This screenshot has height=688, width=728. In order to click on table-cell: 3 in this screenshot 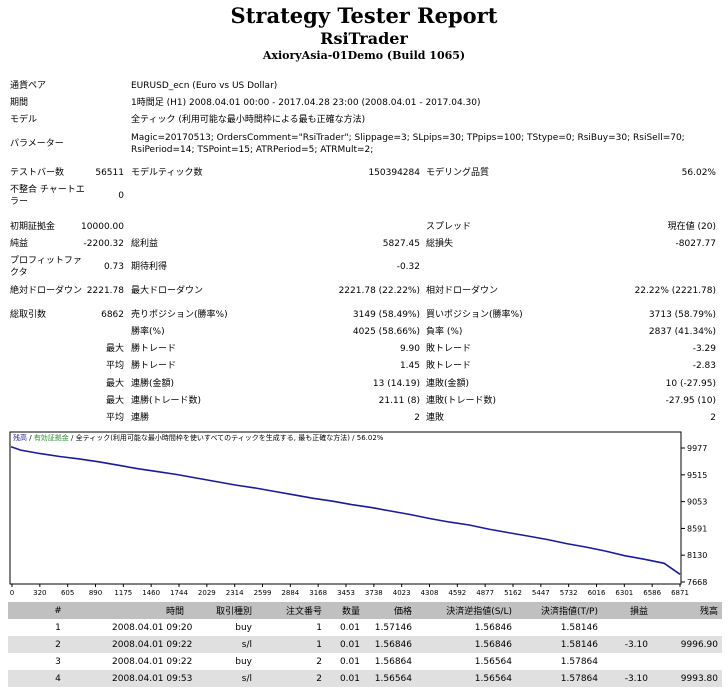, I will do `click(58, 661)`.